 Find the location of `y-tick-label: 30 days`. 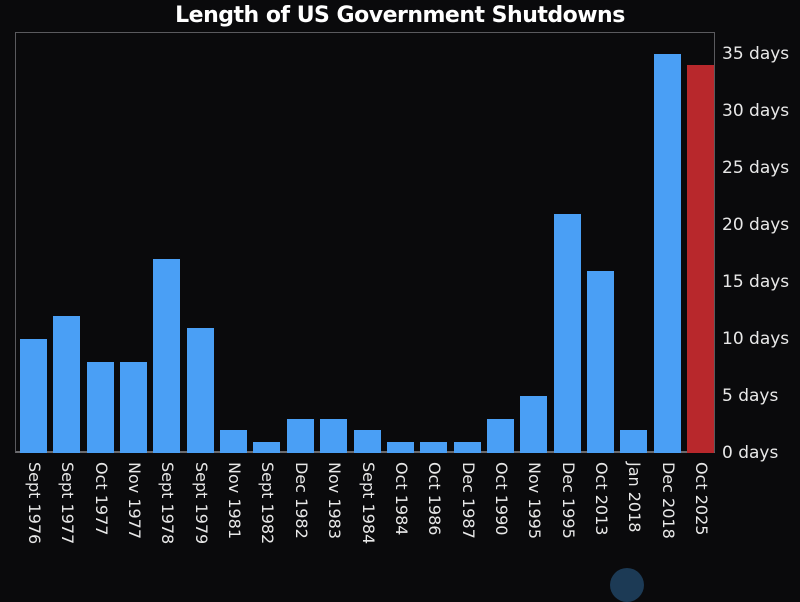

y-tick-label: 30 days is located at coordinates (756, 111).